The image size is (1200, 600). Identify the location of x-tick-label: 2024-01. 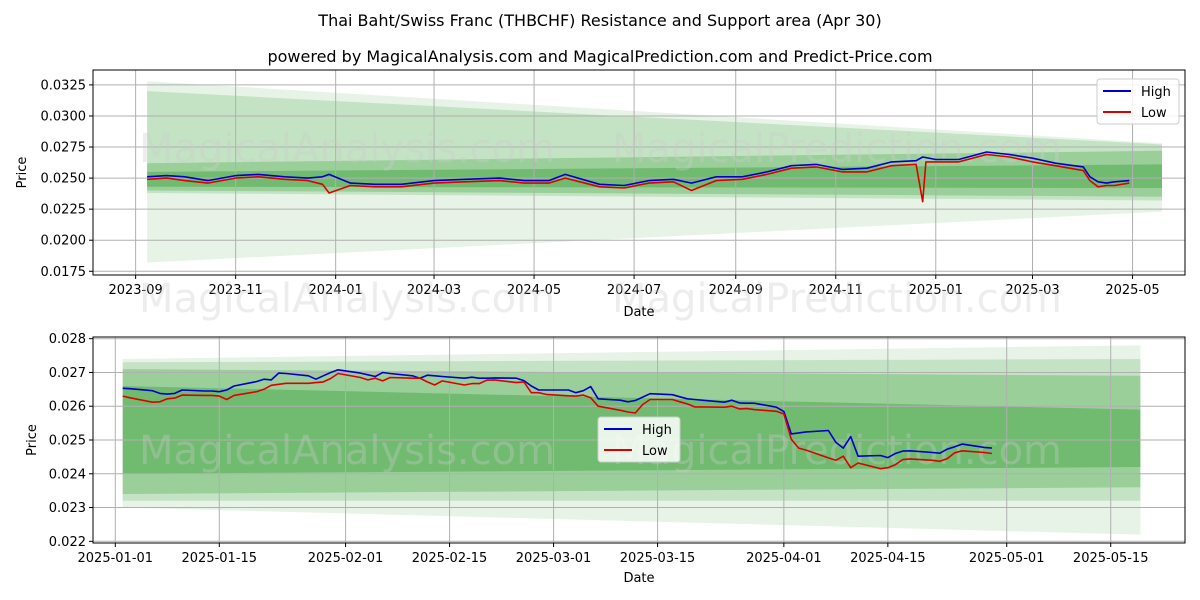
(336, 290).